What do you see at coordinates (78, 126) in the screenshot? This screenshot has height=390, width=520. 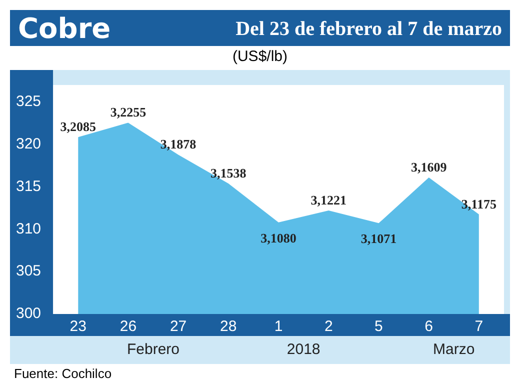 I see `data-label: 3,2085` at bounding box center [78, 126].